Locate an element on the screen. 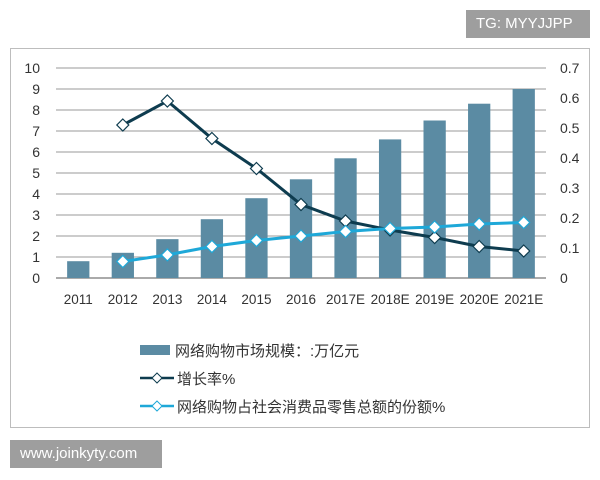 The height and width of the screenshot is (480, 600). series-line is located at coordinates (323, 242).